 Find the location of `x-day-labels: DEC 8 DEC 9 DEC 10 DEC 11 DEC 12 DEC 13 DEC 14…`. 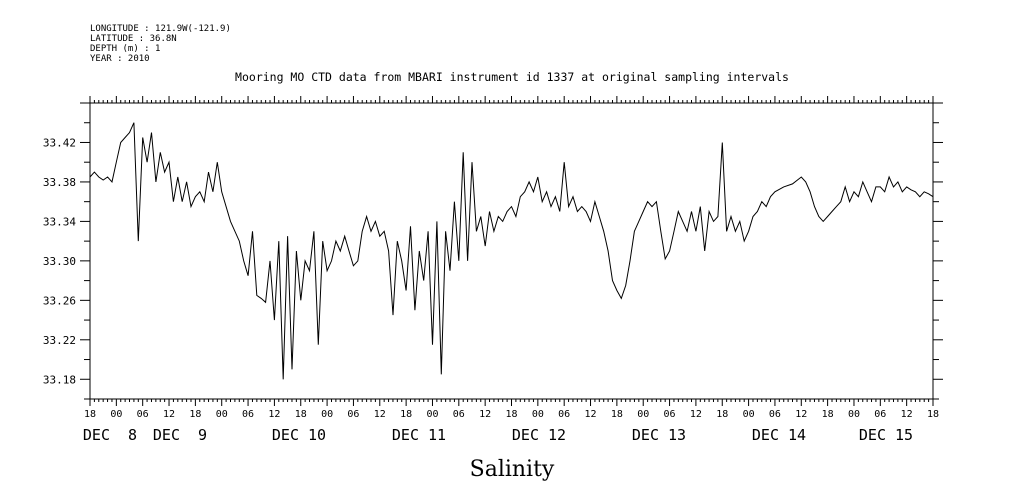

x-day-labels: DEC 8 DEC 9 DEC 10 DEC 11 DEC 12 DEC 13 DEC 14… is located at coordinates (498, 435).